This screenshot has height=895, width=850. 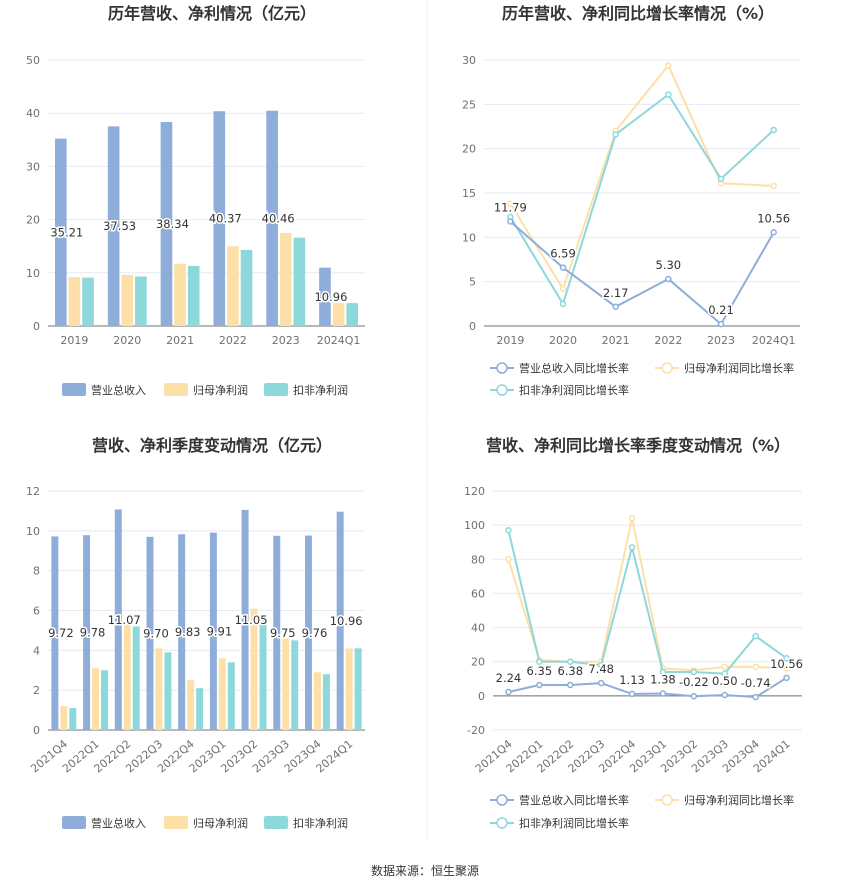 I want to click on y-tick-label: 4, so click(x=36, y=650).